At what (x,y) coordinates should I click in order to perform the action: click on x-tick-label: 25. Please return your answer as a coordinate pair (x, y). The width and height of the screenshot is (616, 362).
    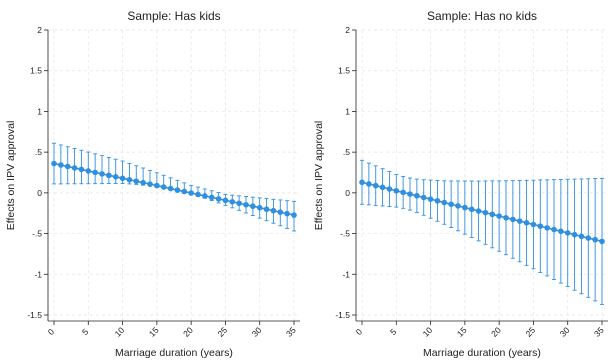
    Looking at the image, I should click on (222, 332).